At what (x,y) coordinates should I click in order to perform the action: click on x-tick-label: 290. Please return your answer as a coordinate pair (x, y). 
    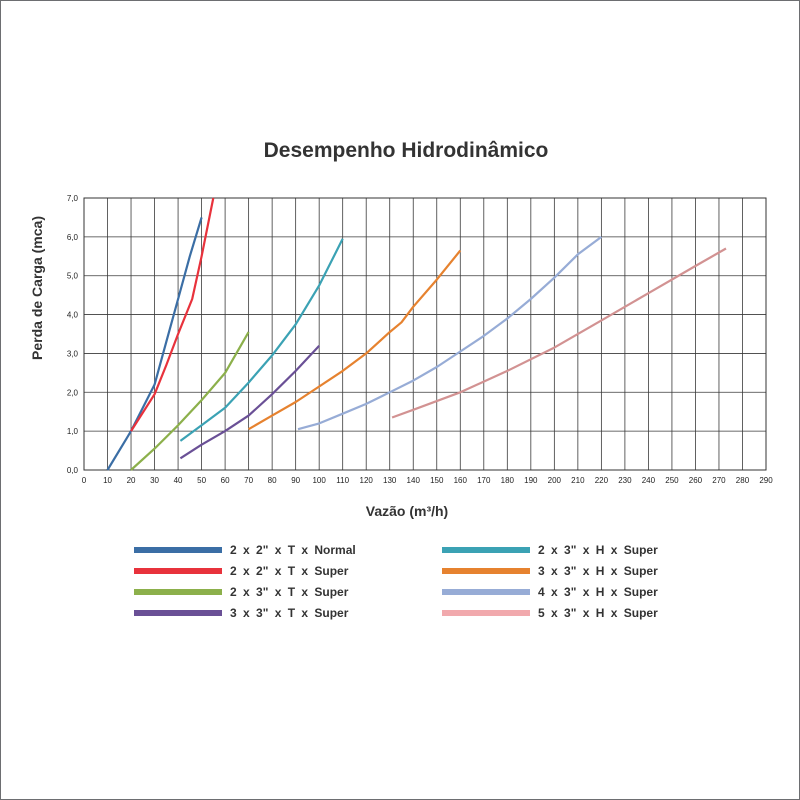
    Looking at the image, I should click on (766, 480).